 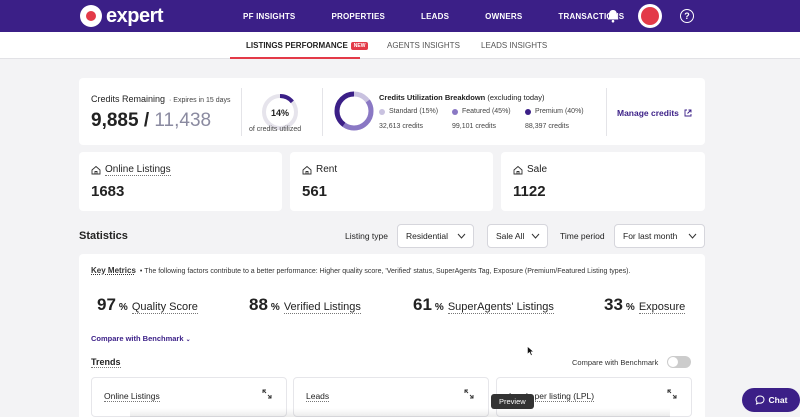 What do you see at coordinates (275, 129) in the screenshot?
I see `utilization-caption: of credits utilized` at bounding box center [275, 129].